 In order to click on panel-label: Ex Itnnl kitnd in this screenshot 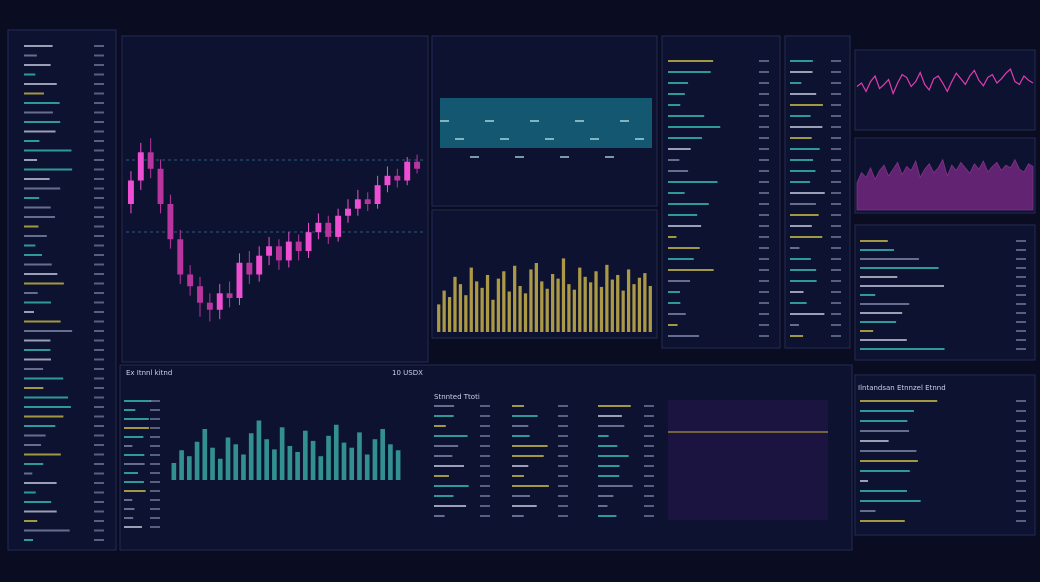, I will do `click(149, 373)`.